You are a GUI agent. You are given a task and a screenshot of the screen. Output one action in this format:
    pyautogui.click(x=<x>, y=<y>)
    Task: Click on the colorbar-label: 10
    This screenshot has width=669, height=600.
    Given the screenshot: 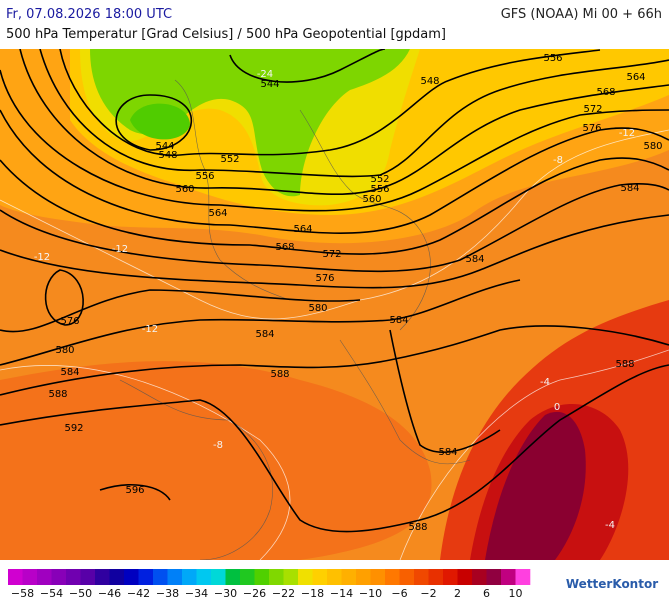 What is the action you would take?
    pyautogui.click(x=516, y=593)
    